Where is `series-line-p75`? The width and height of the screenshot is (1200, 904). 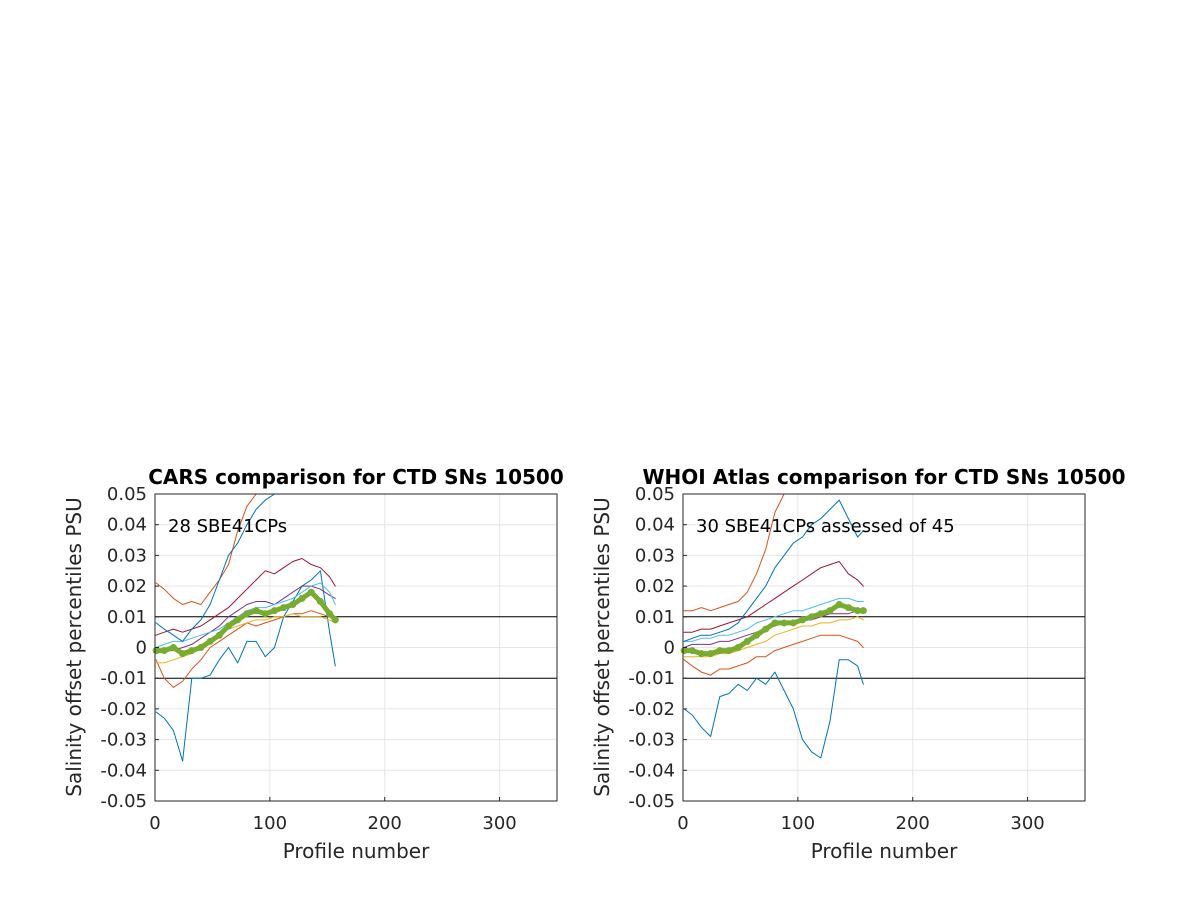
series-line-p75 is located at coordinates (773, 619).